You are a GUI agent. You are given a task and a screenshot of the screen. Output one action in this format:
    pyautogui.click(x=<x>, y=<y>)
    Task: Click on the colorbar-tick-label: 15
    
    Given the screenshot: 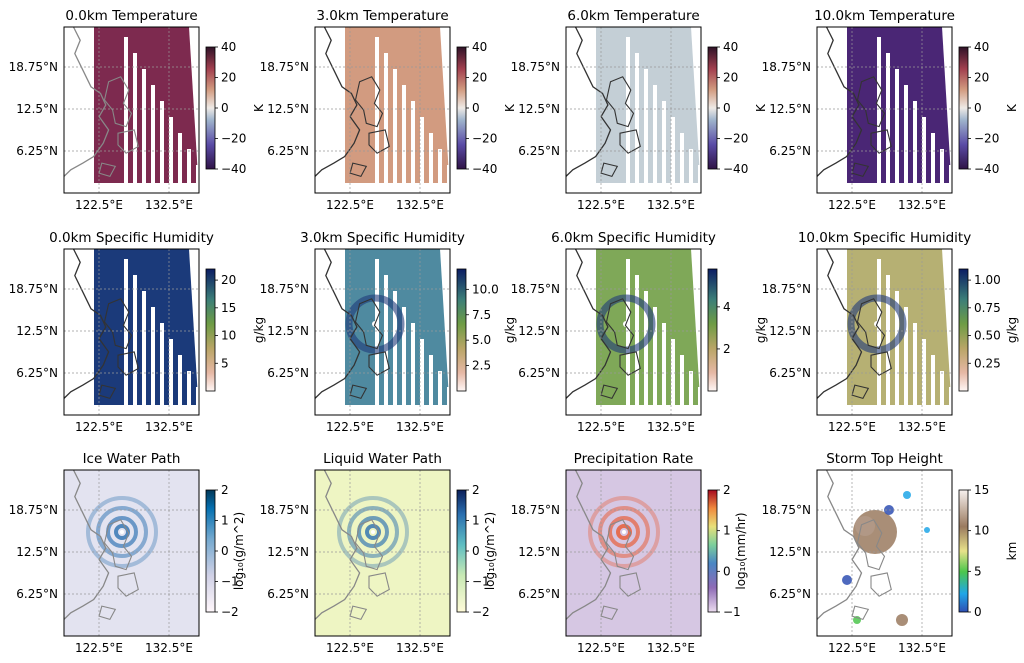 What is the action you would take?
    pyautogui.click(x=981, y=490)
    